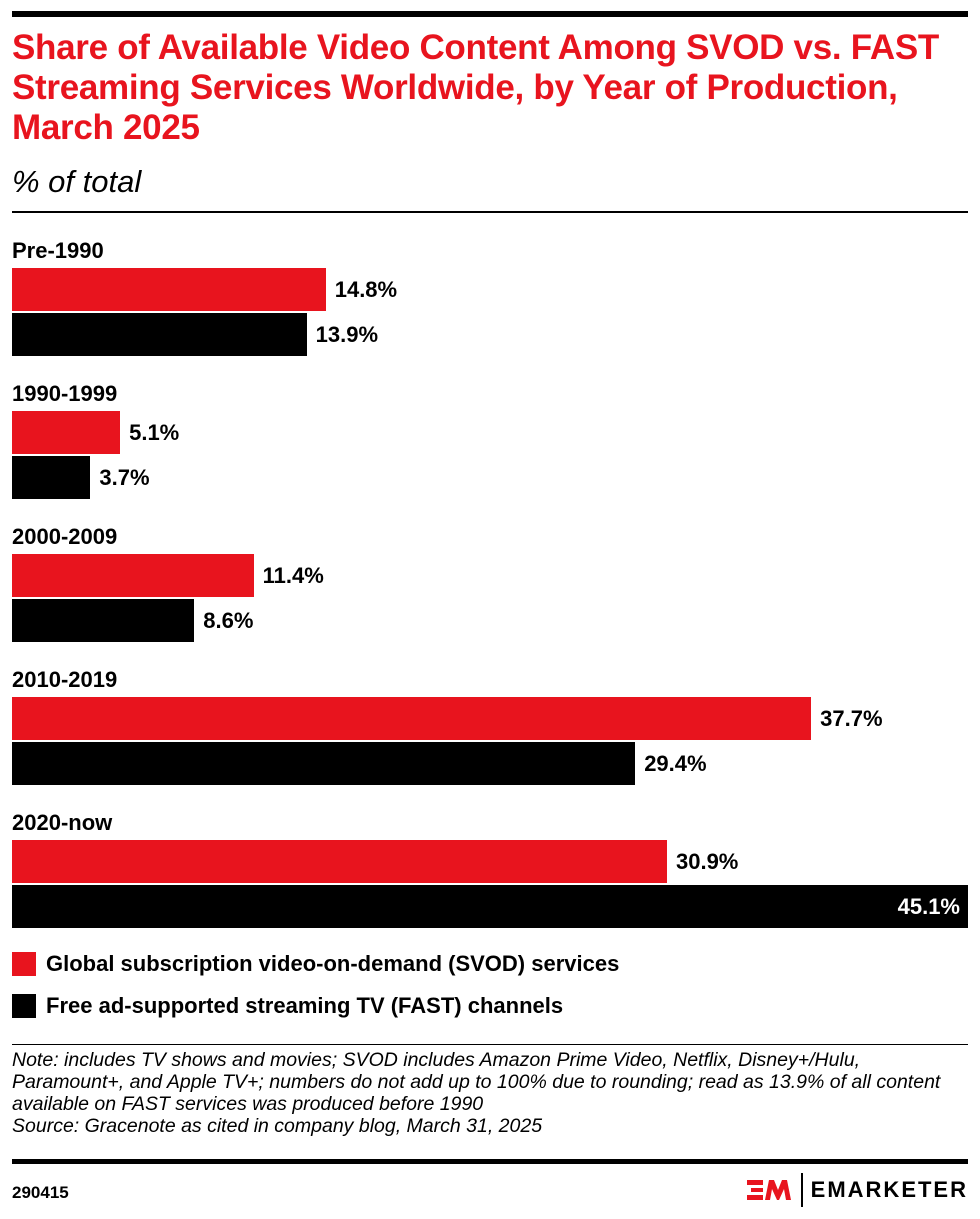  I want to click on emarketer-logo: EMARKETER, so click(857, 1190).